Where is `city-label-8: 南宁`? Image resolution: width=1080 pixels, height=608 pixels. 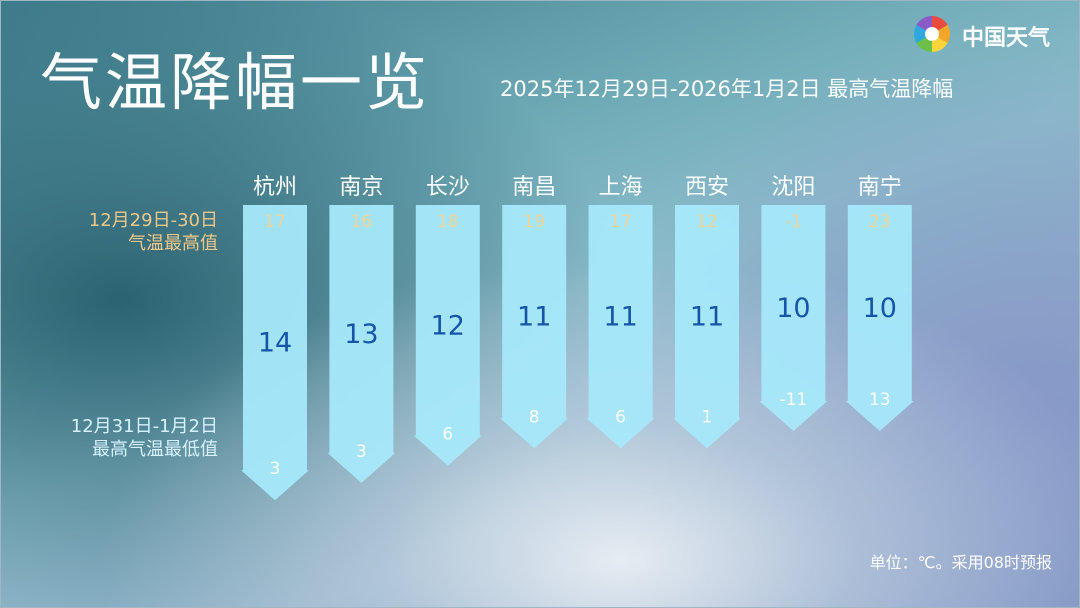
city-label-8: 南宁 is located at coordinates (880, 187).